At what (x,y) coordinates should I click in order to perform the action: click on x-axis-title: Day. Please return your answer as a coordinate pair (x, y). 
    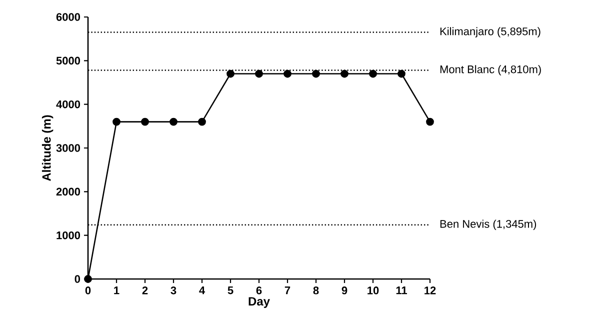
    Looking at the image, I should click on (259, 302).